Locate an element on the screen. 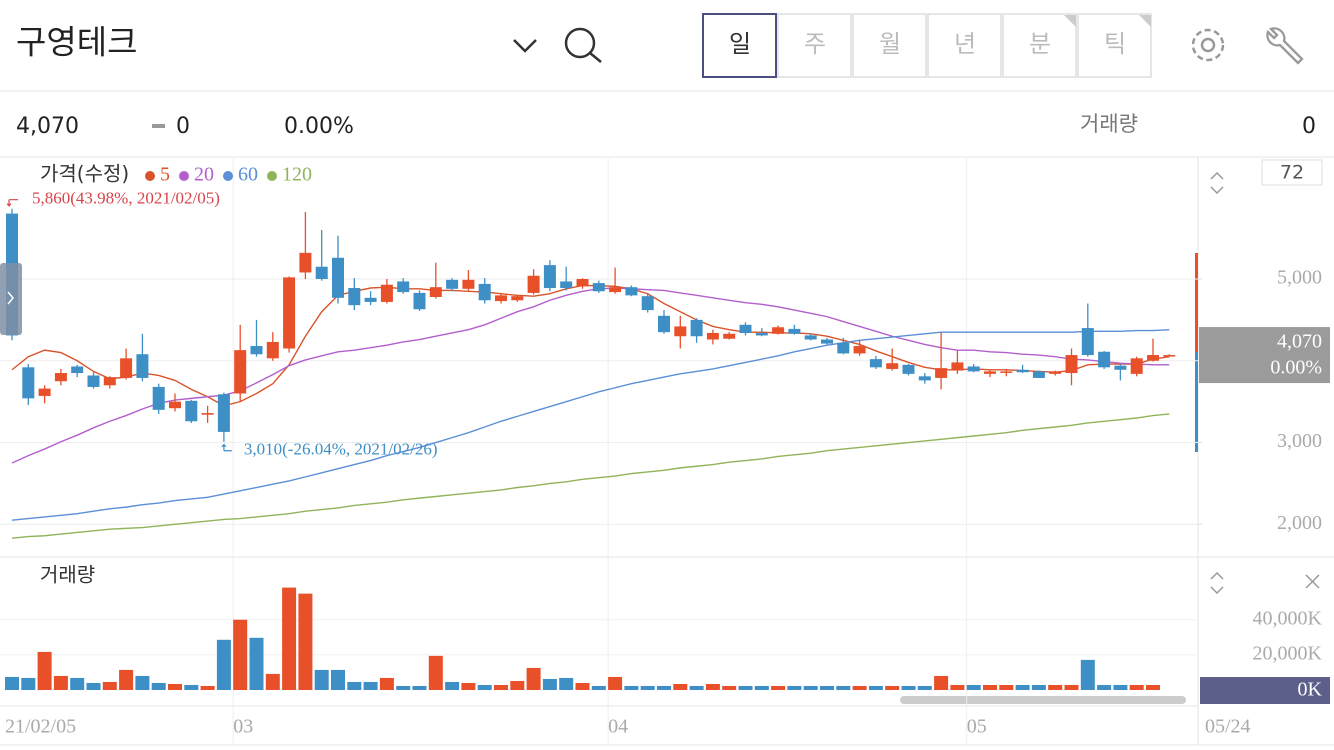  dropdown-icon is located at coordinates (525, 46).